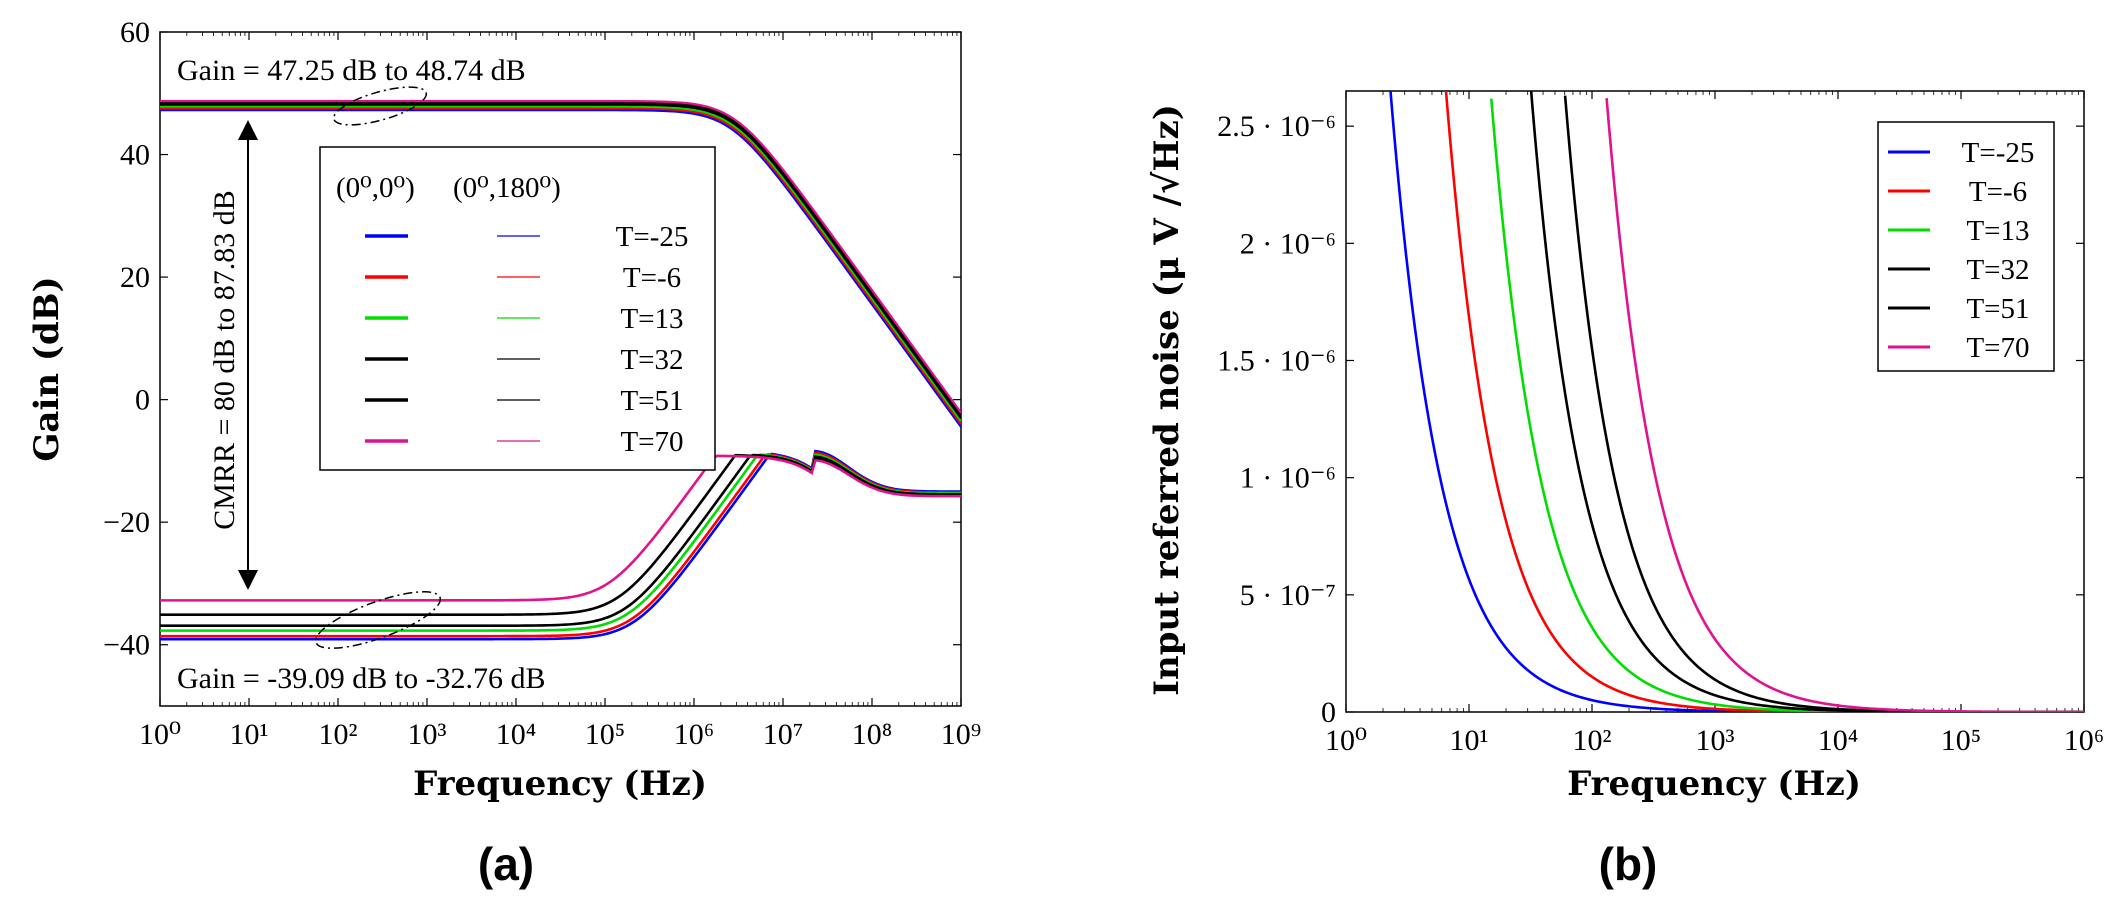 The height and width of the screenshot is (907, 2121). What do you see at coordinates (135, 32) in the screenshot?
I see `ytick-label-a: 60` at bounding box center [135, 32].